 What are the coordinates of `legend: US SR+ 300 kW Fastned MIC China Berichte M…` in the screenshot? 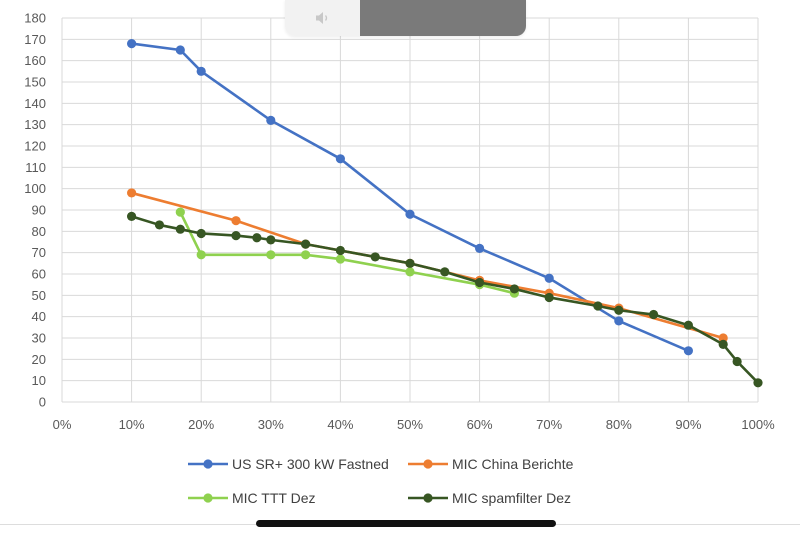 It's located at (381, 481).